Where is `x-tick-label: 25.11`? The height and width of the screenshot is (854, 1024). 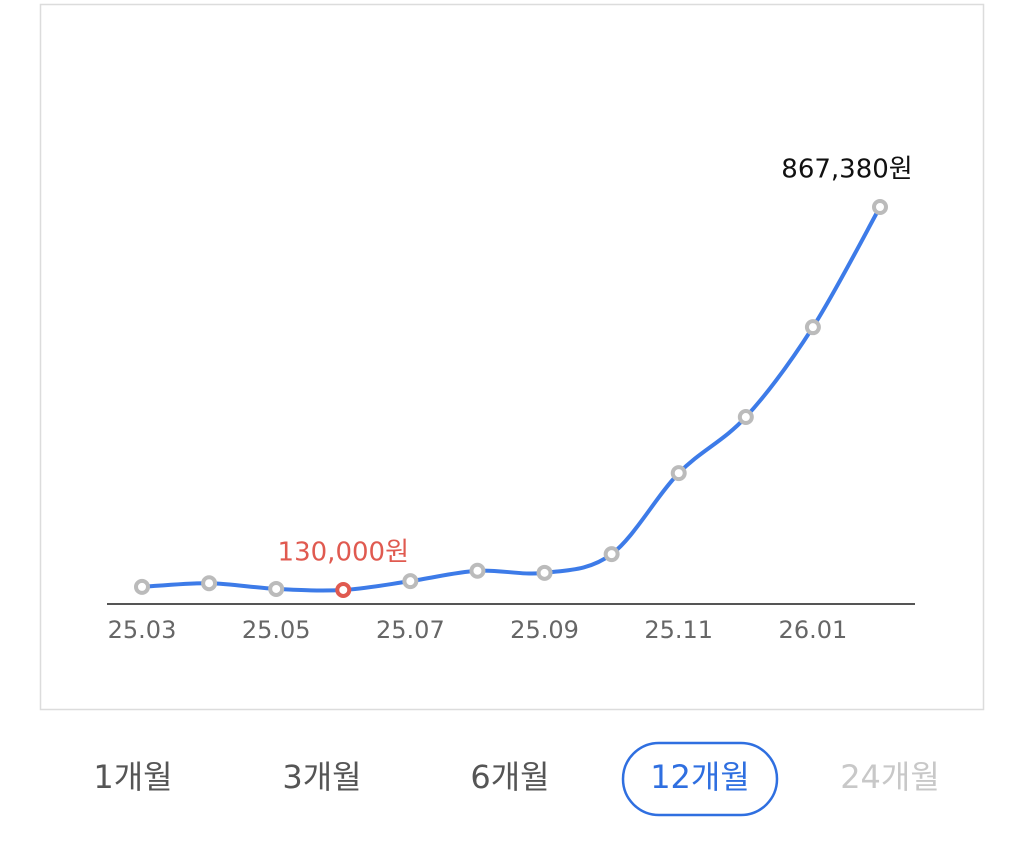 x-tick-label: 25.11 is located at coordinates (678, 630).